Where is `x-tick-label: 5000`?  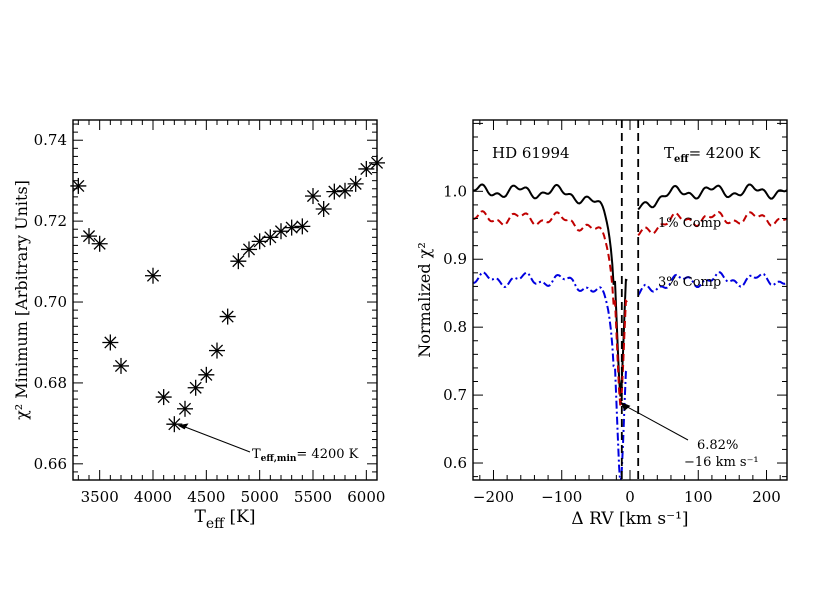 x-tick-label: 5000 is located at coordinates (260, 497).